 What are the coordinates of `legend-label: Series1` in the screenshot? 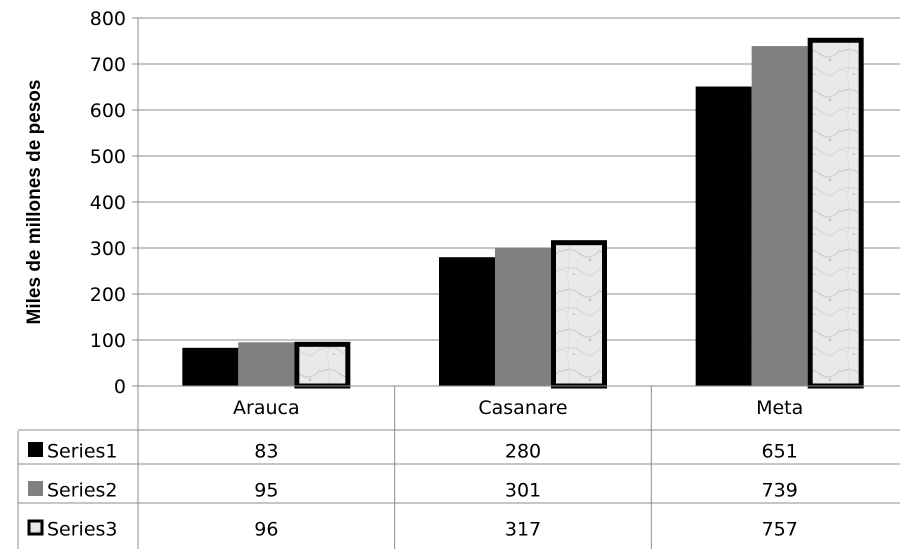 It's located at (82, 452).